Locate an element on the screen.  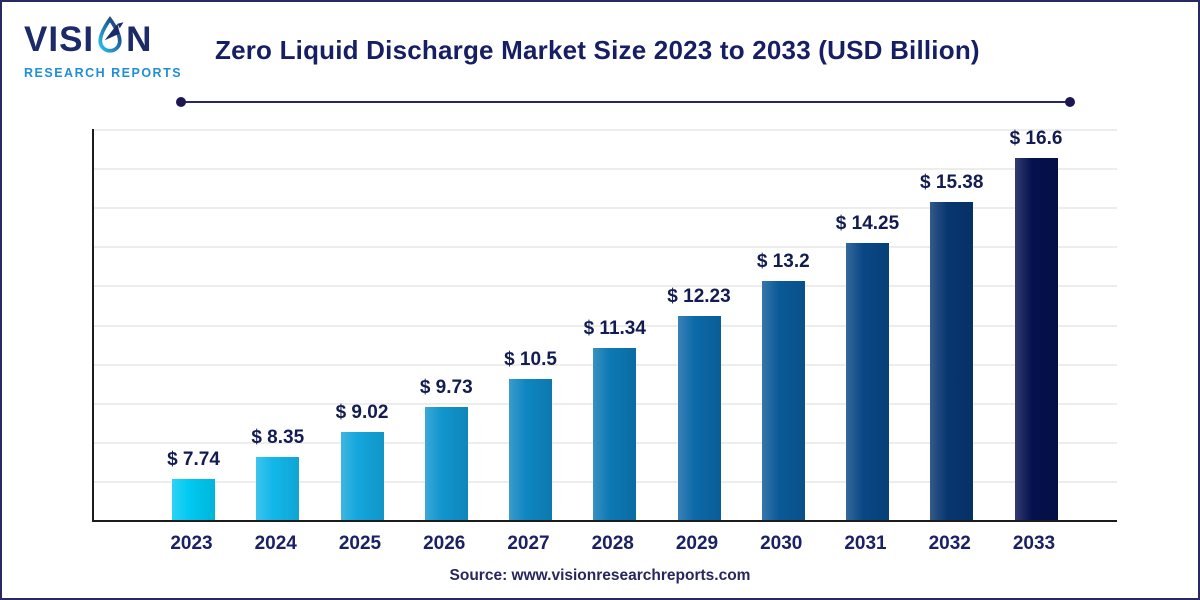
water-drop-logo-icon is located at coordinates (110, 38).